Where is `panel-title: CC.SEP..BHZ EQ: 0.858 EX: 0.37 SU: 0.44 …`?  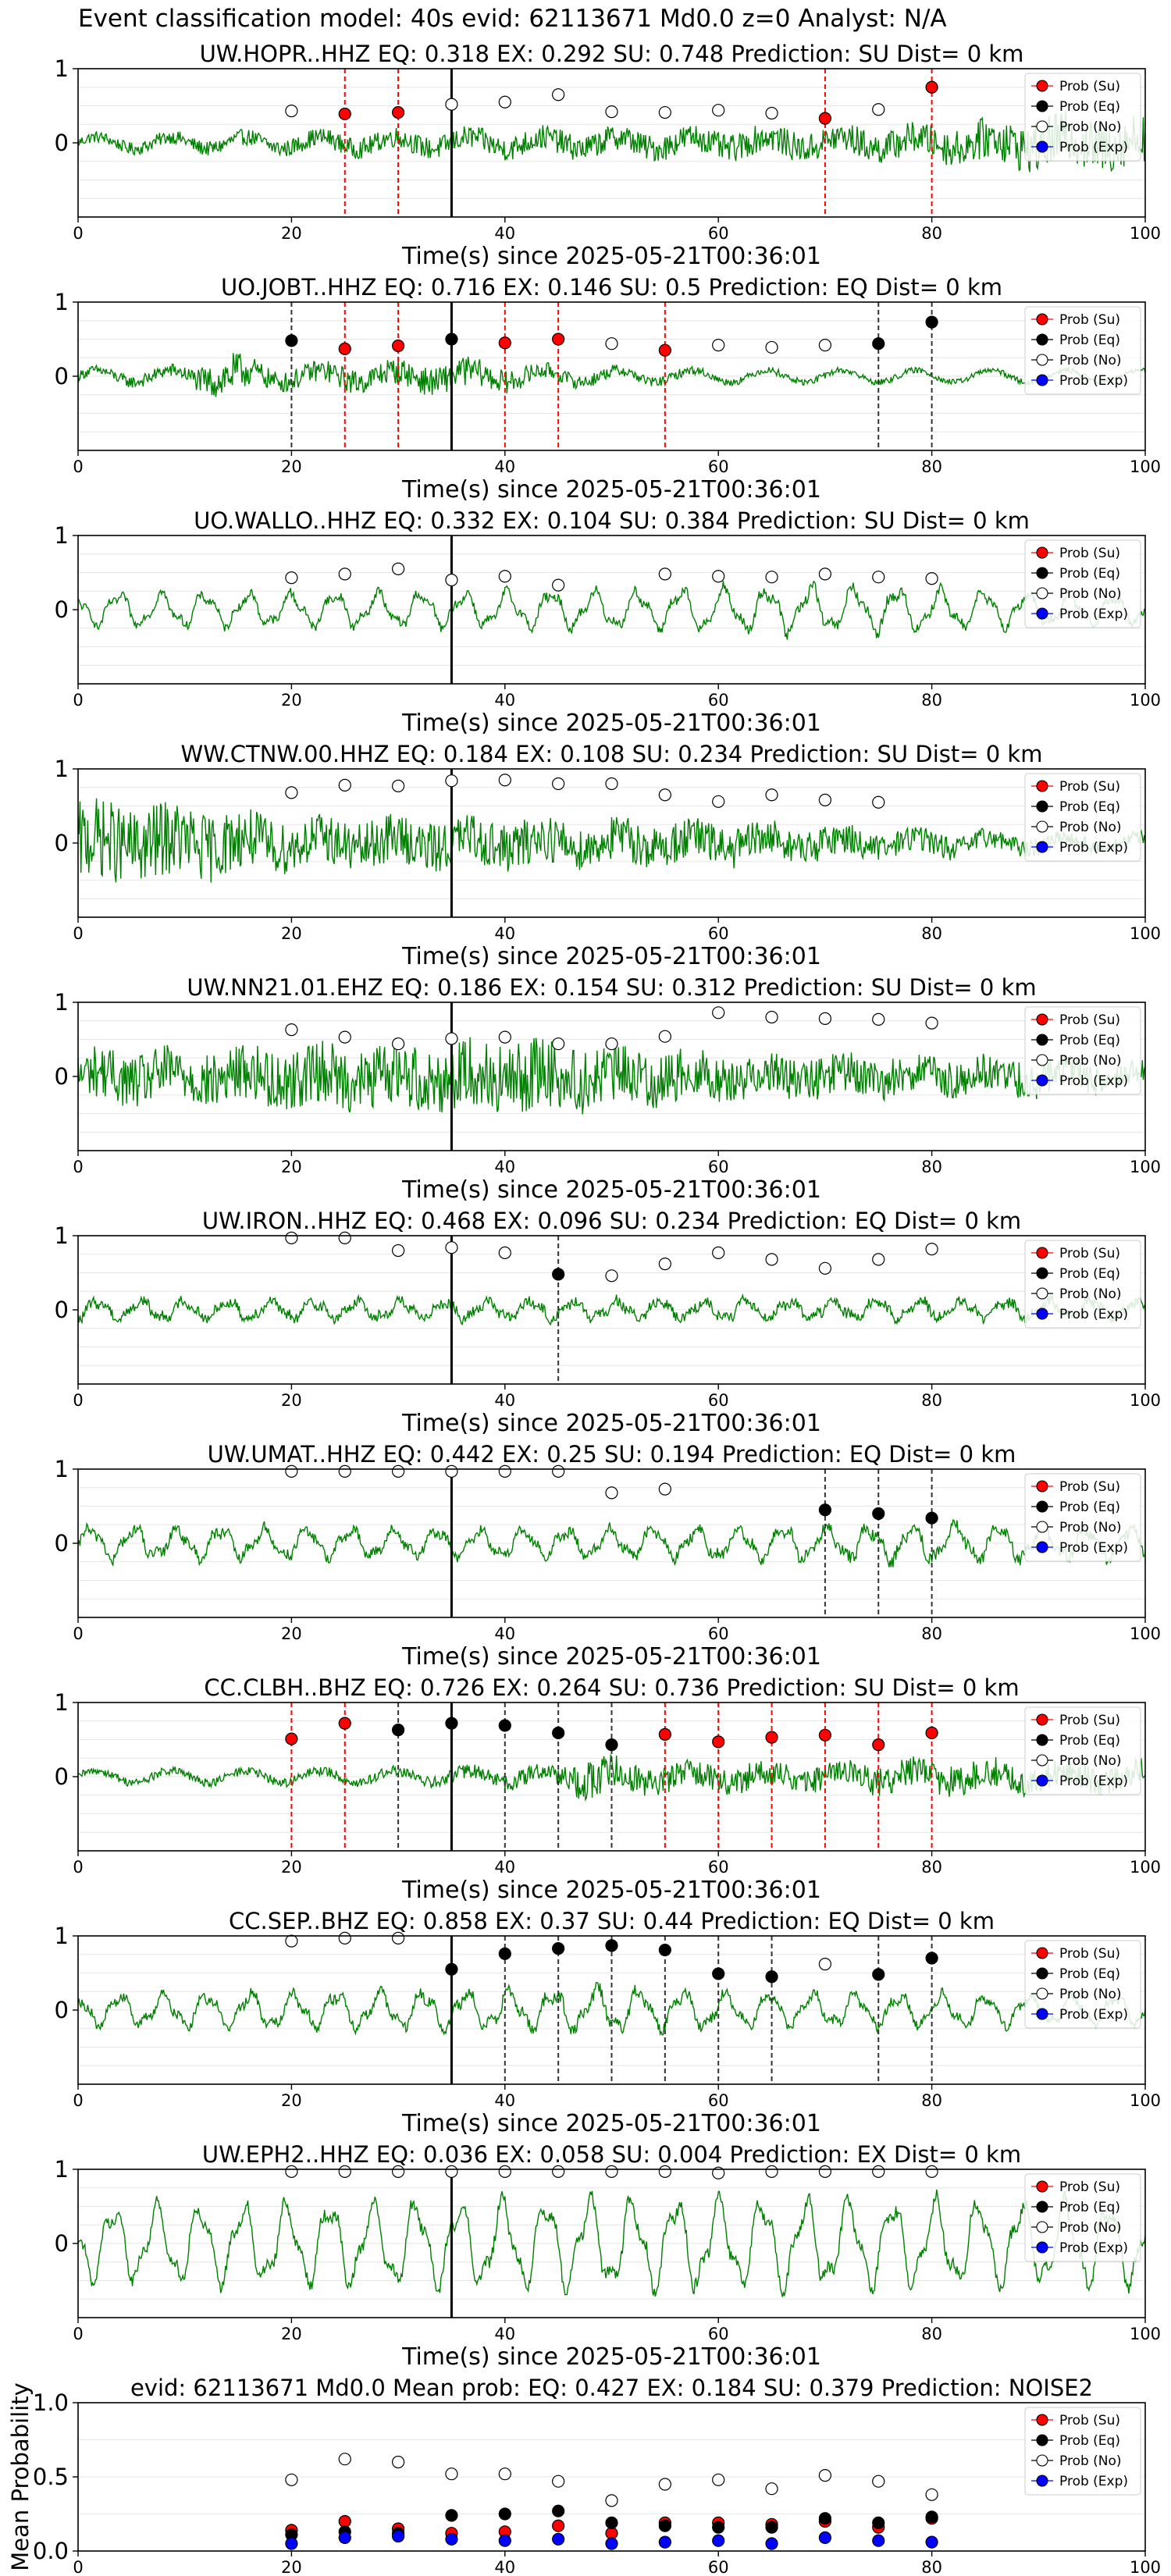
panel-title: CC.SEP..BHZ EQ: 0.858 EX: 0.37 SU: 0.44 … is located at coordinates (612, 1921).